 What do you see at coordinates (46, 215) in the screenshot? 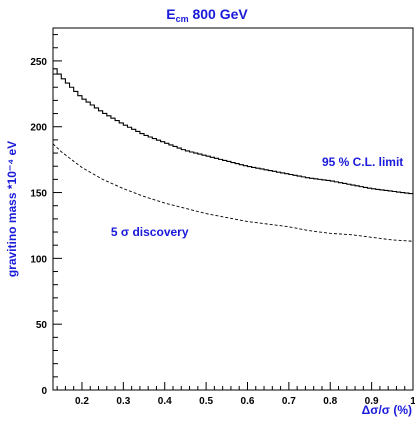
I see `y-axis-ticks: 0 50 100 150 200 250` at bounding box center [46, 215].